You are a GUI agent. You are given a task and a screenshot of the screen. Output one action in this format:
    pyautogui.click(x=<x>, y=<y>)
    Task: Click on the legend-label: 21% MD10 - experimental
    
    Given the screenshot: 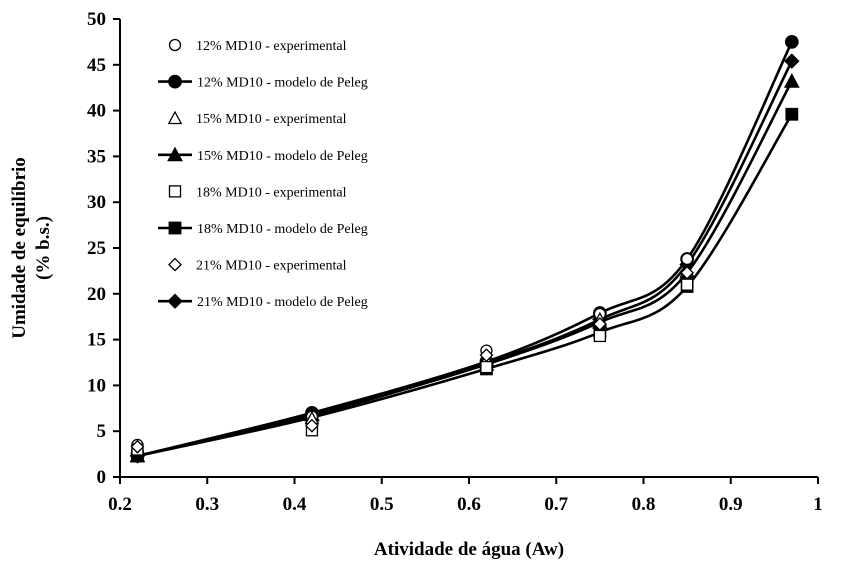 What is the action you would take?
    pyautogui.click(x=271, y=266)
    